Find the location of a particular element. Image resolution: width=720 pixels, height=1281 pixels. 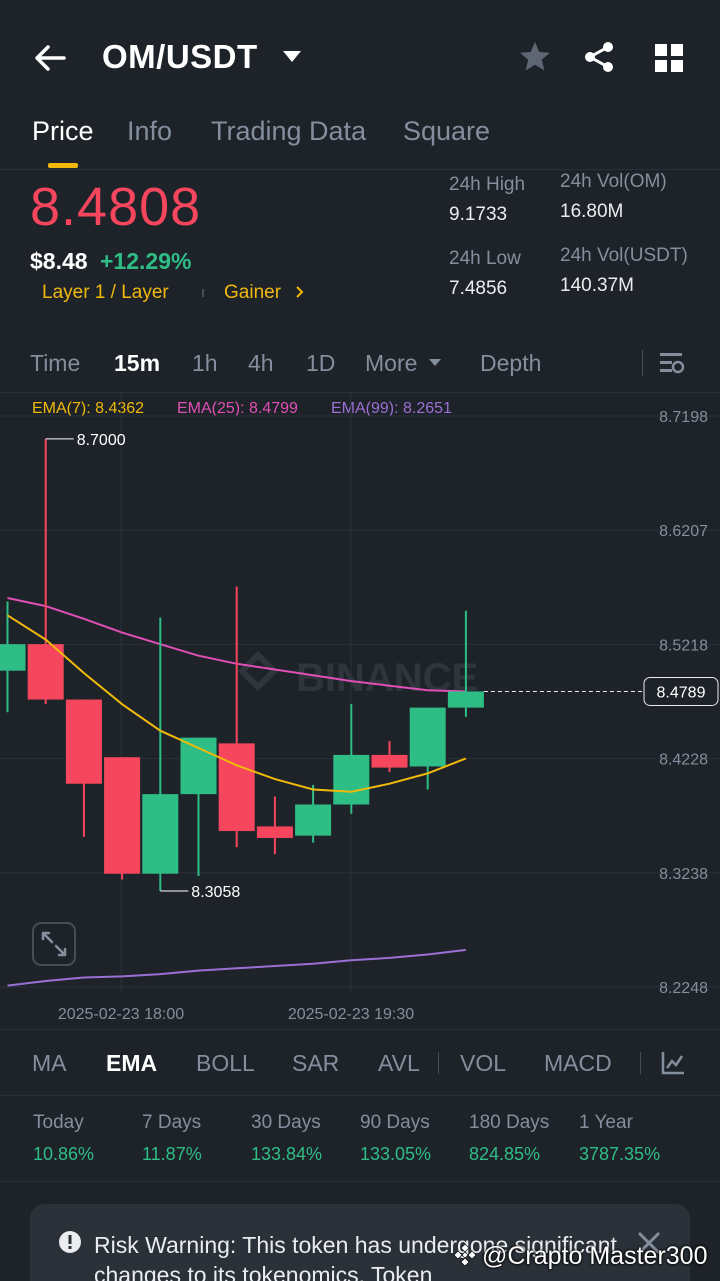

indicator-sar: SAR is located at coordinates (316, 1063).